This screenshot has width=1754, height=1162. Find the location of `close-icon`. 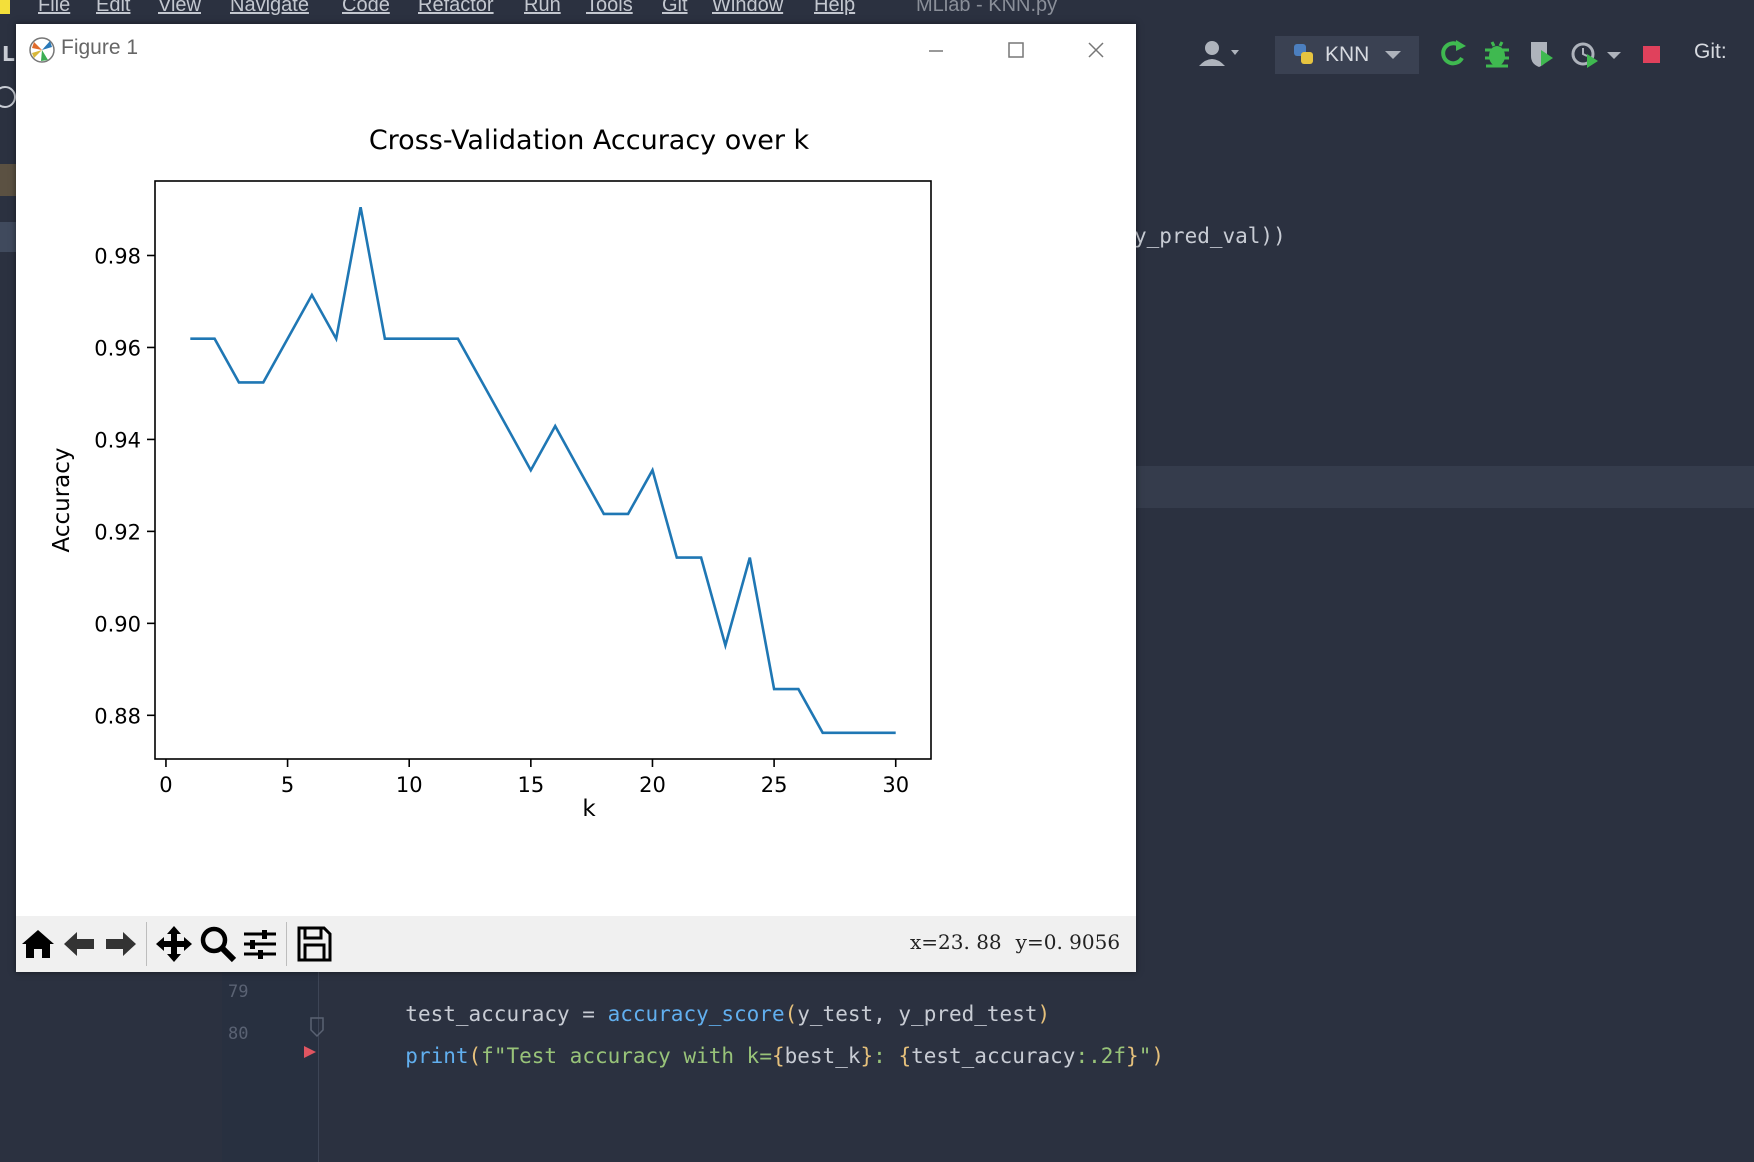

close-icon is located at coordinates (1096, 50).